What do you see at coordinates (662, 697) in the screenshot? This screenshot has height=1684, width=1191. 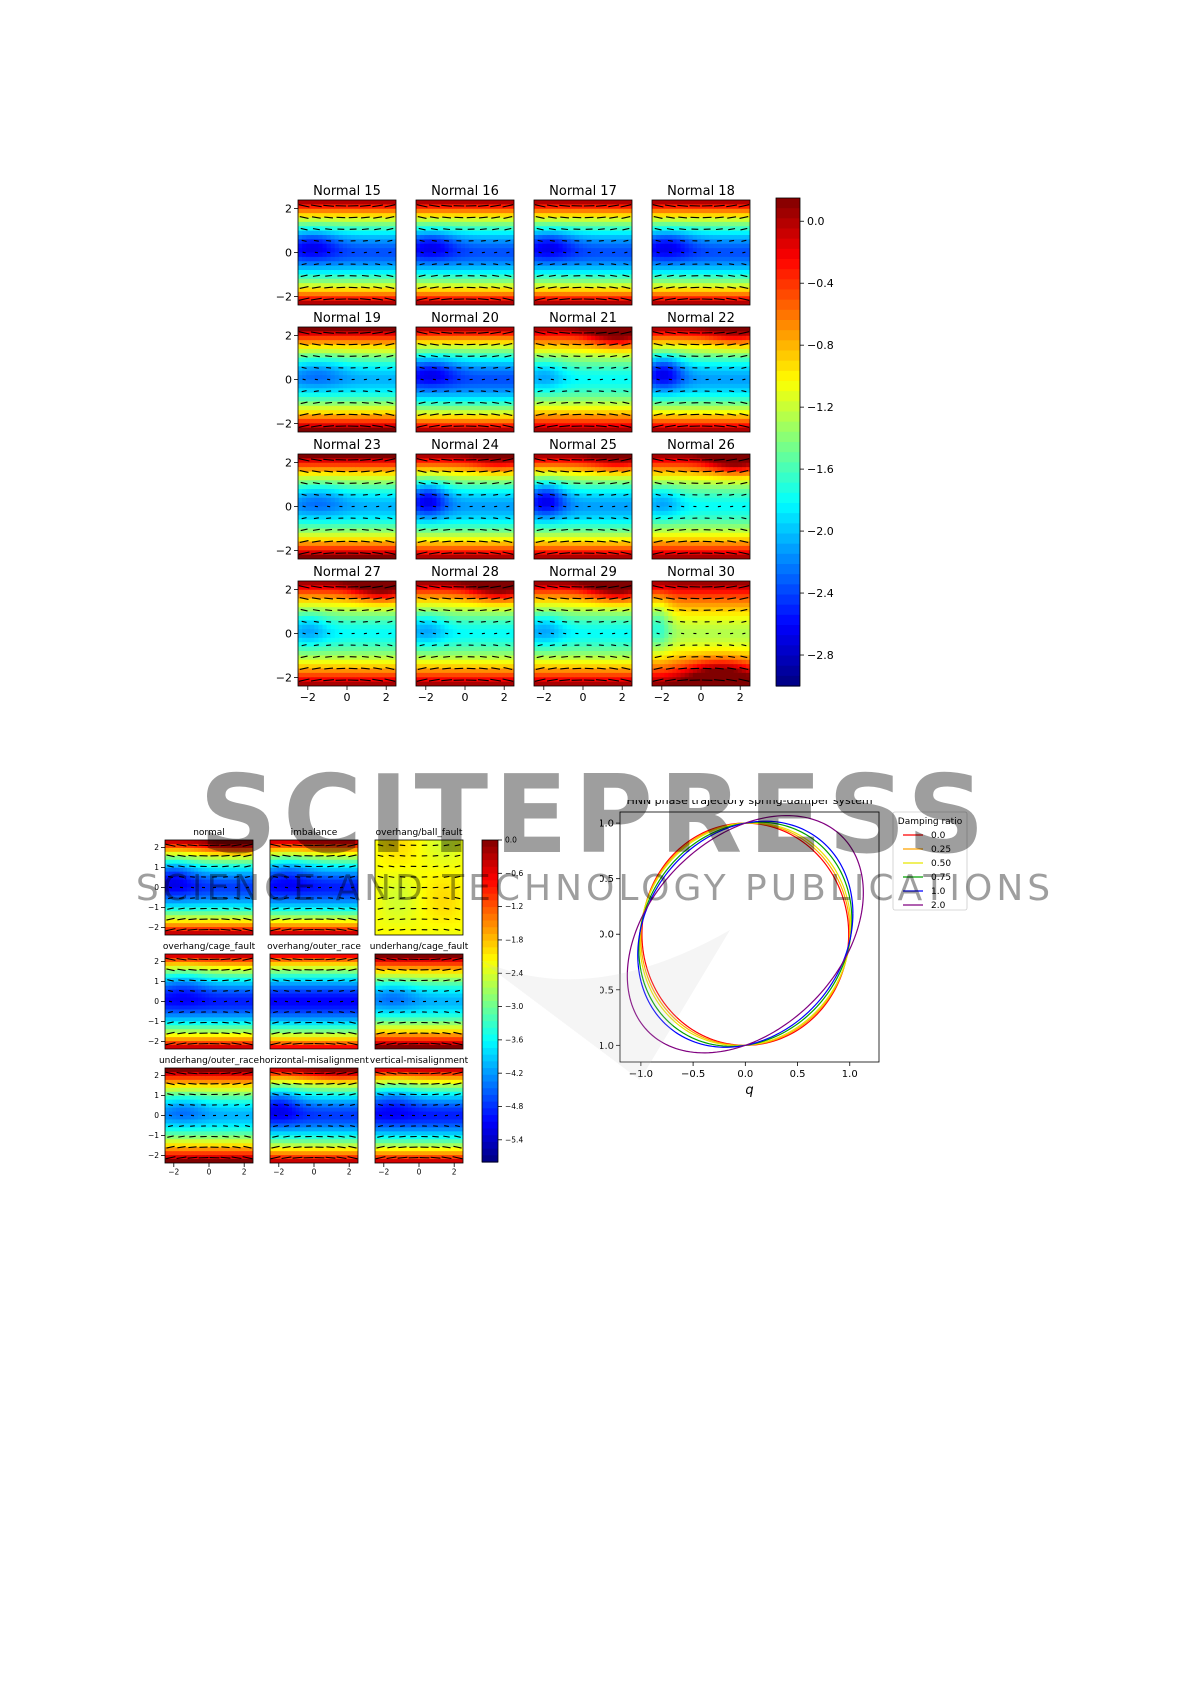 I see `x-tick-label: −2` at bounding box center [662, 697].